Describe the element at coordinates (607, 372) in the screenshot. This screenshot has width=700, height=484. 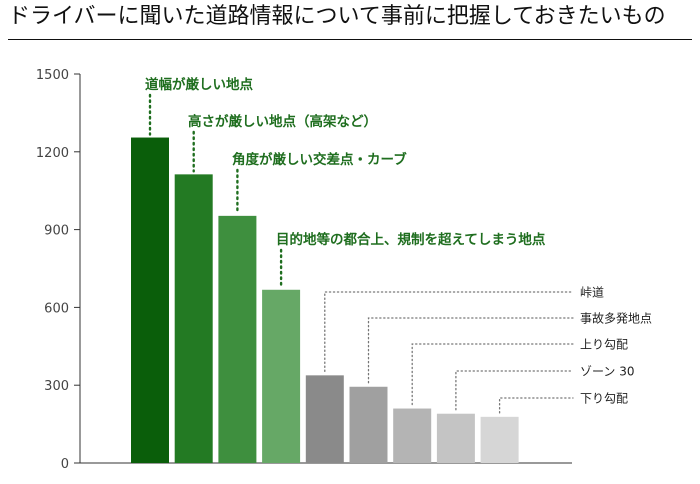
I see `annotation-label: ゾーン 30` at that location.